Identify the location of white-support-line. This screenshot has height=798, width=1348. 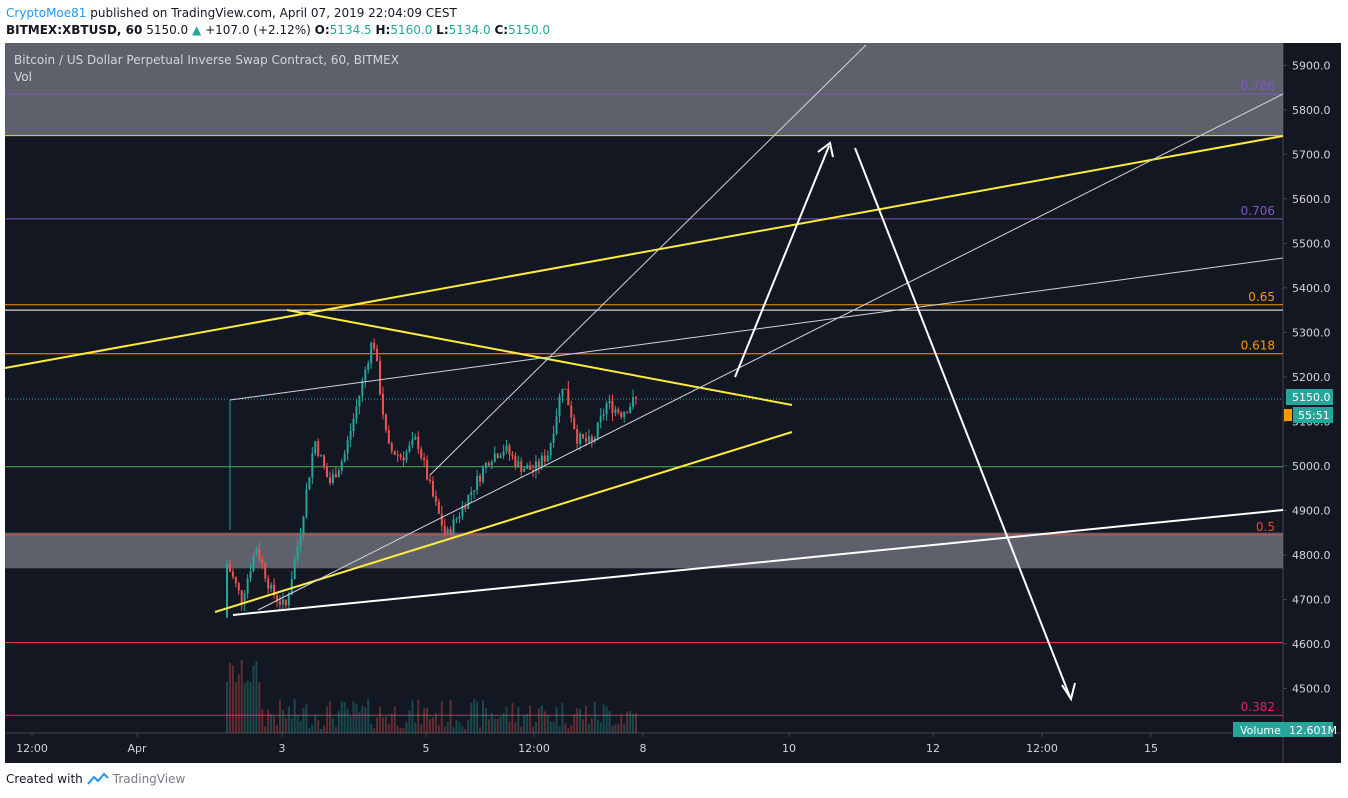
(758, 562).